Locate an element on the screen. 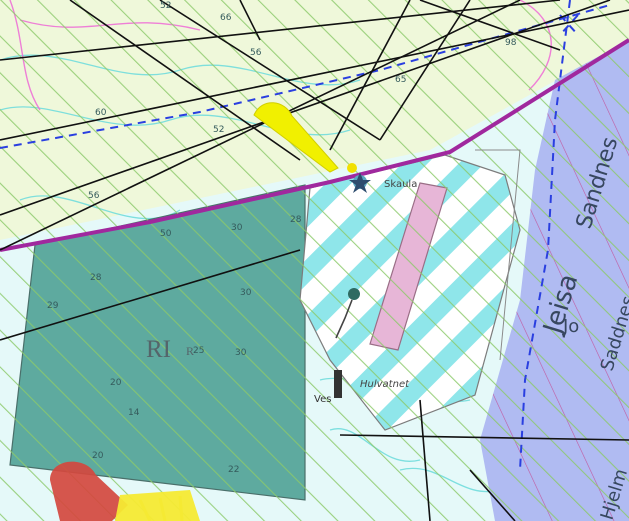  footpath is located at coordinates (344, 319).